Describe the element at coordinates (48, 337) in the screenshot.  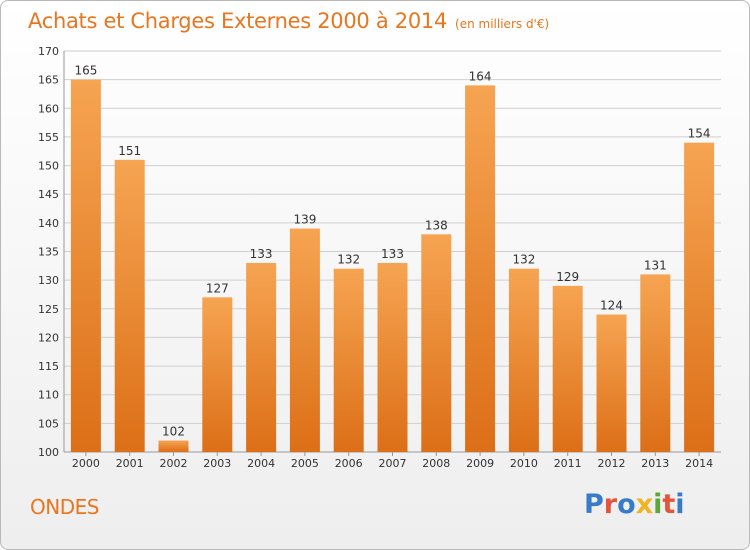
I see `y-tick-label: 120` at that location.